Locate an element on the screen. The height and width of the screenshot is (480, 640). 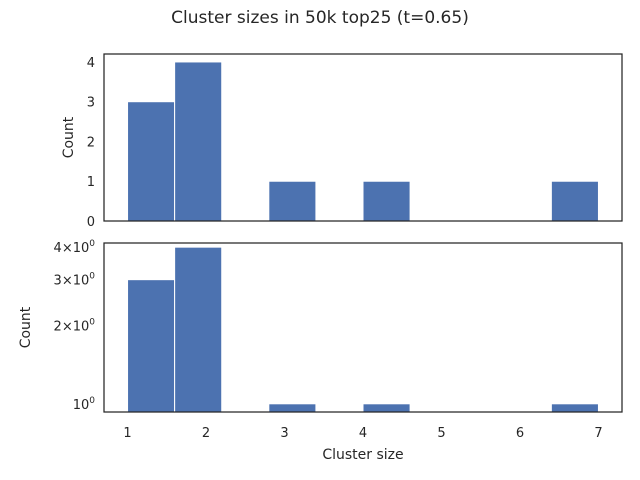
y-tick-label: 1 is located at coordinates (91, 182).